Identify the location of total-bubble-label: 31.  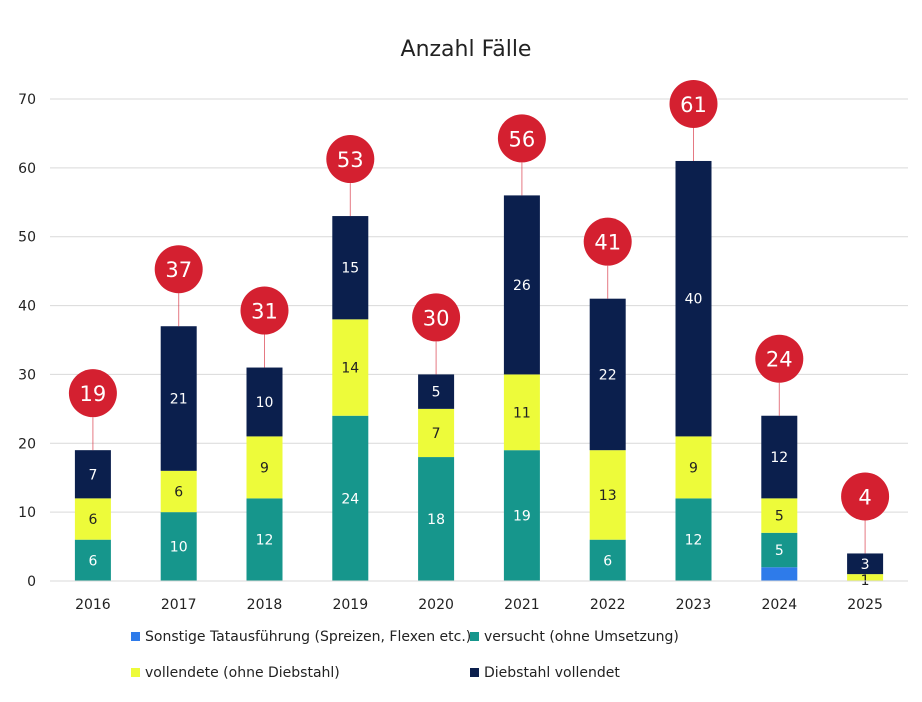
(264, 312).